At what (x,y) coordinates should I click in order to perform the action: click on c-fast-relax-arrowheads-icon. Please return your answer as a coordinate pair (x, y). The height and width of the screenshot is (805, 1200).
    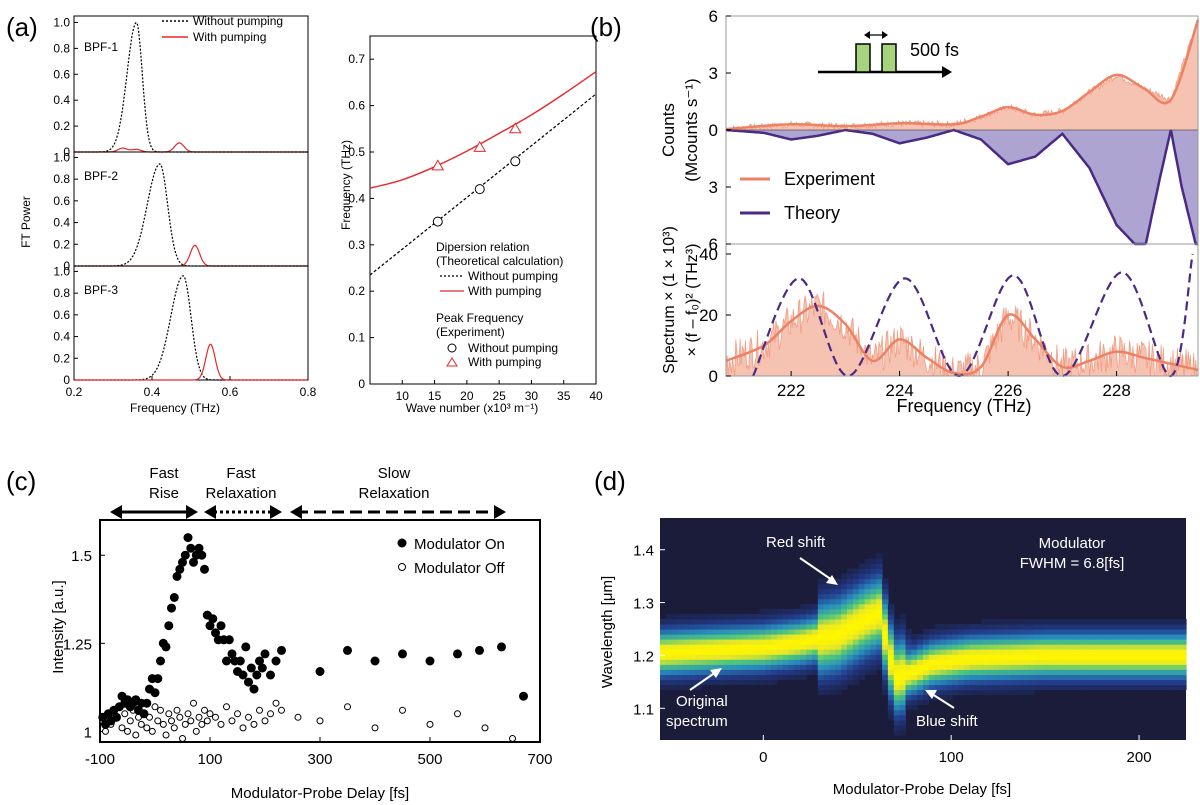
    Looking at the image, I should click on (243, 512).